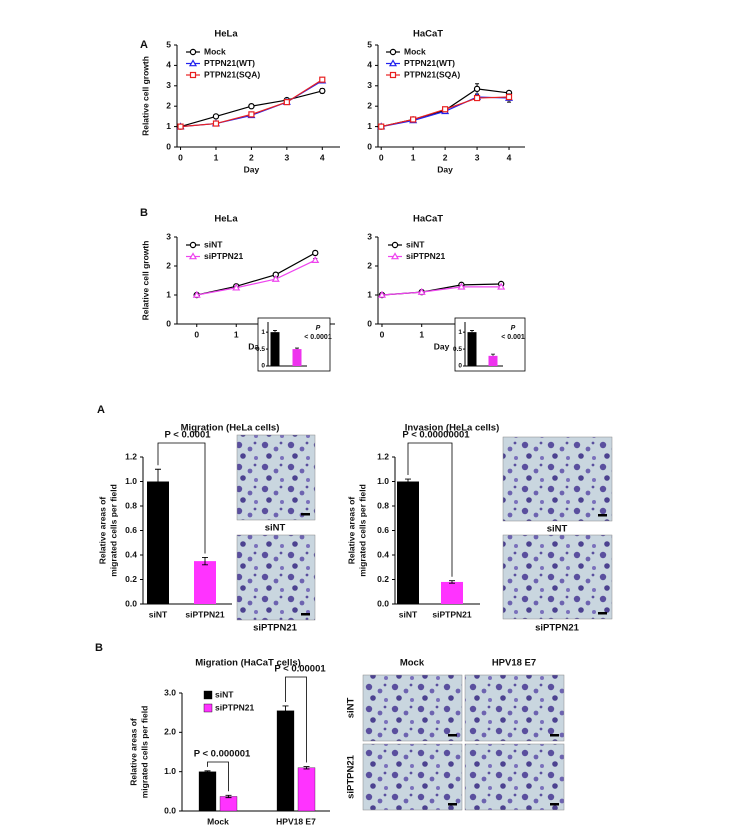  Describe the element at coordinates (408, 614) in the screenshot. I see `x-tick-label: siNT` at that location.